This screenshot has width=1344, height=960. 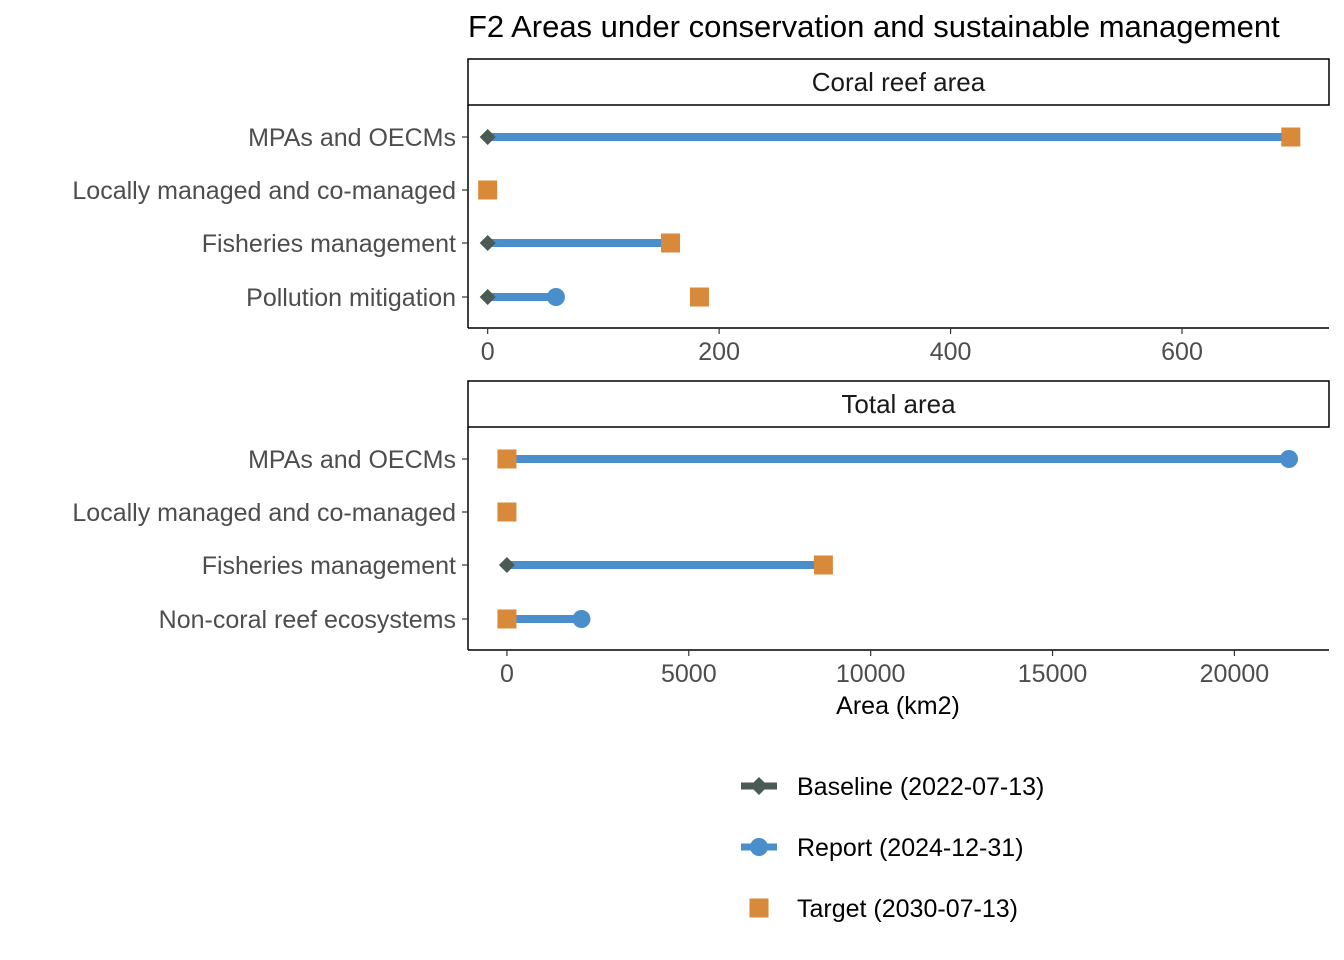 I want to click on legend-key-baseline, so click(x=759, y=786).